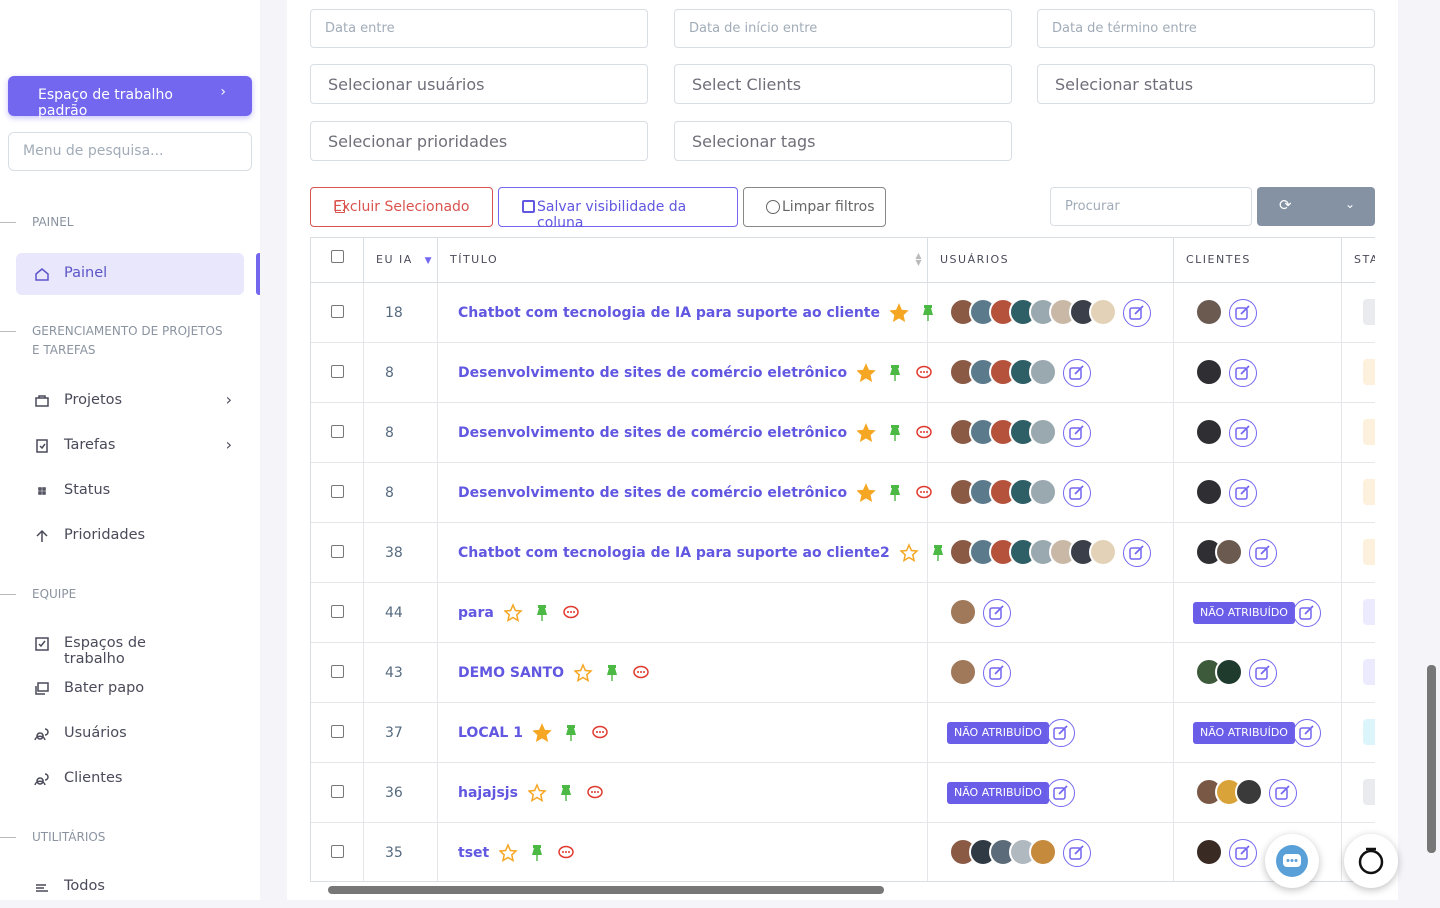 Image resolution: width=1440 pixels, height=908 pixels. I want to click on table-search: Procurar, so click(1151, 206).